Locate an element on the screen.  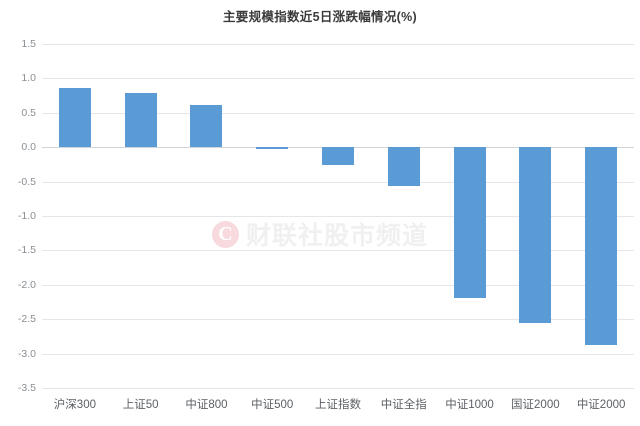
x-axis-tick-label: 中证2000 is located at coordinates (601, 405).